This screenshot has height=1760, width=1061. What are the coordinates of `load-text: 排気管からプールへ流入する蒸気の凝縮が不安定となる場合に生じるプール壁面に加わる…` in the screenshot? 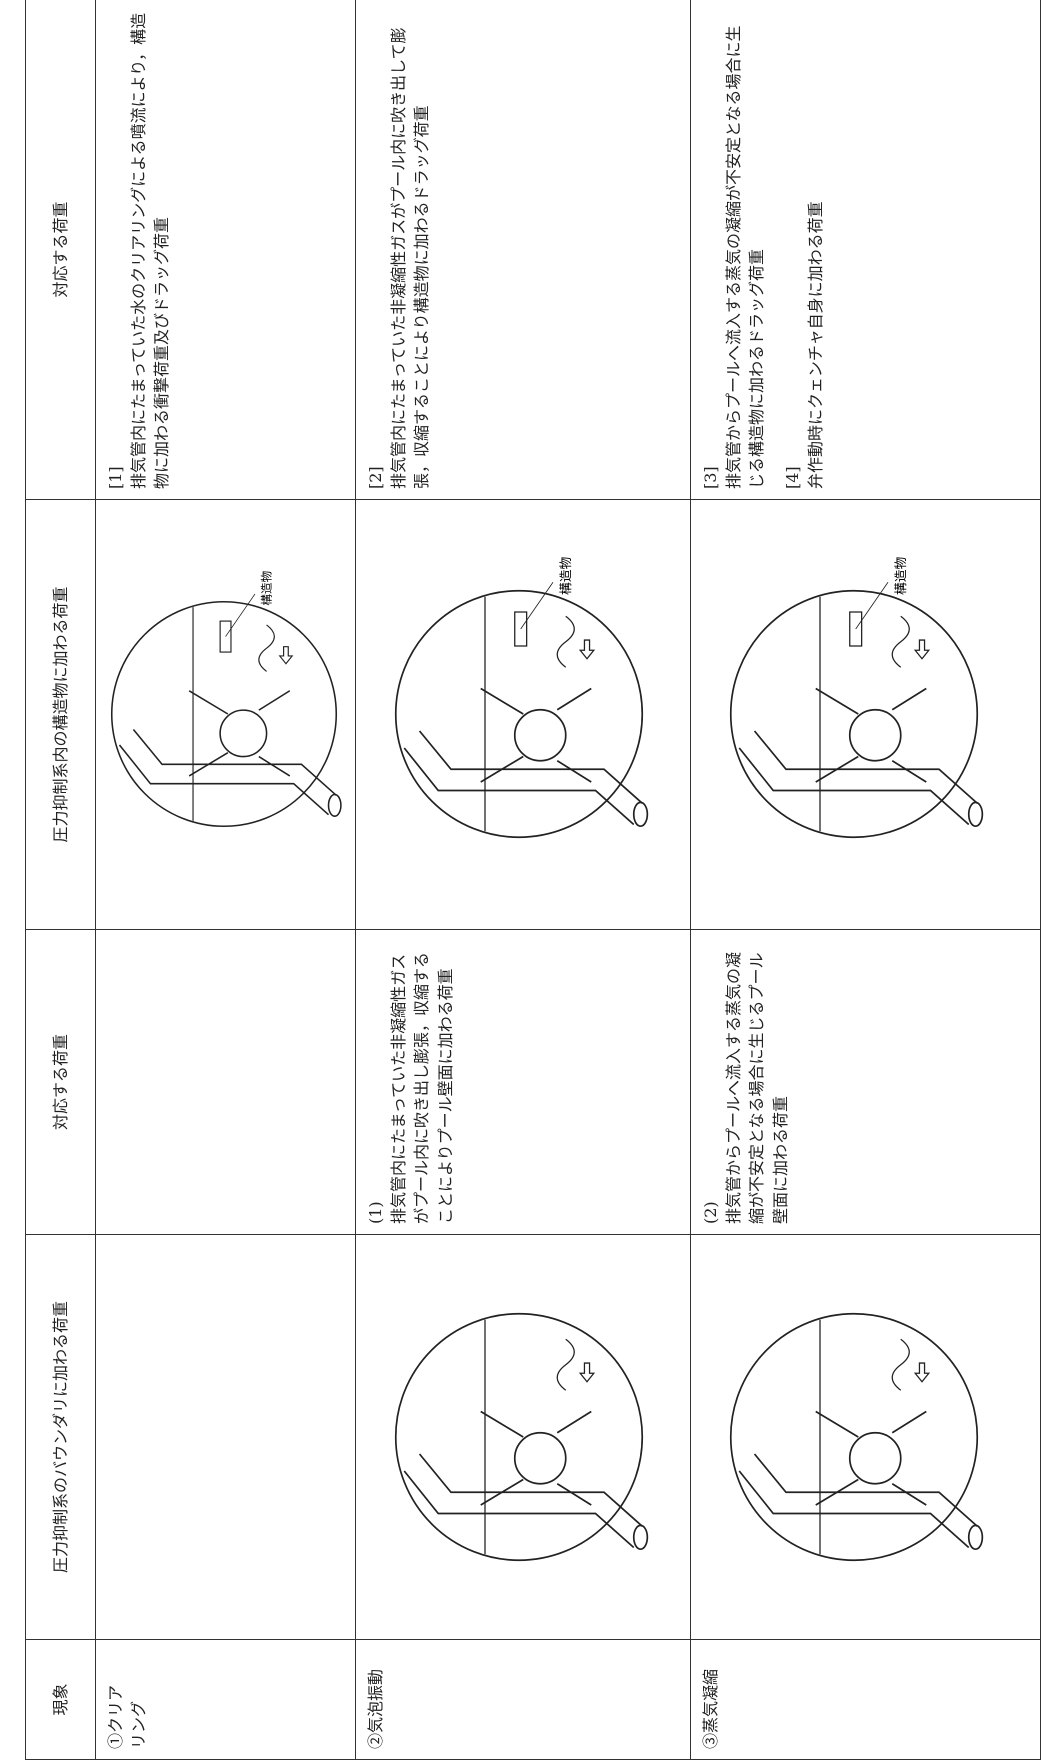 It's located at (757, 1087).